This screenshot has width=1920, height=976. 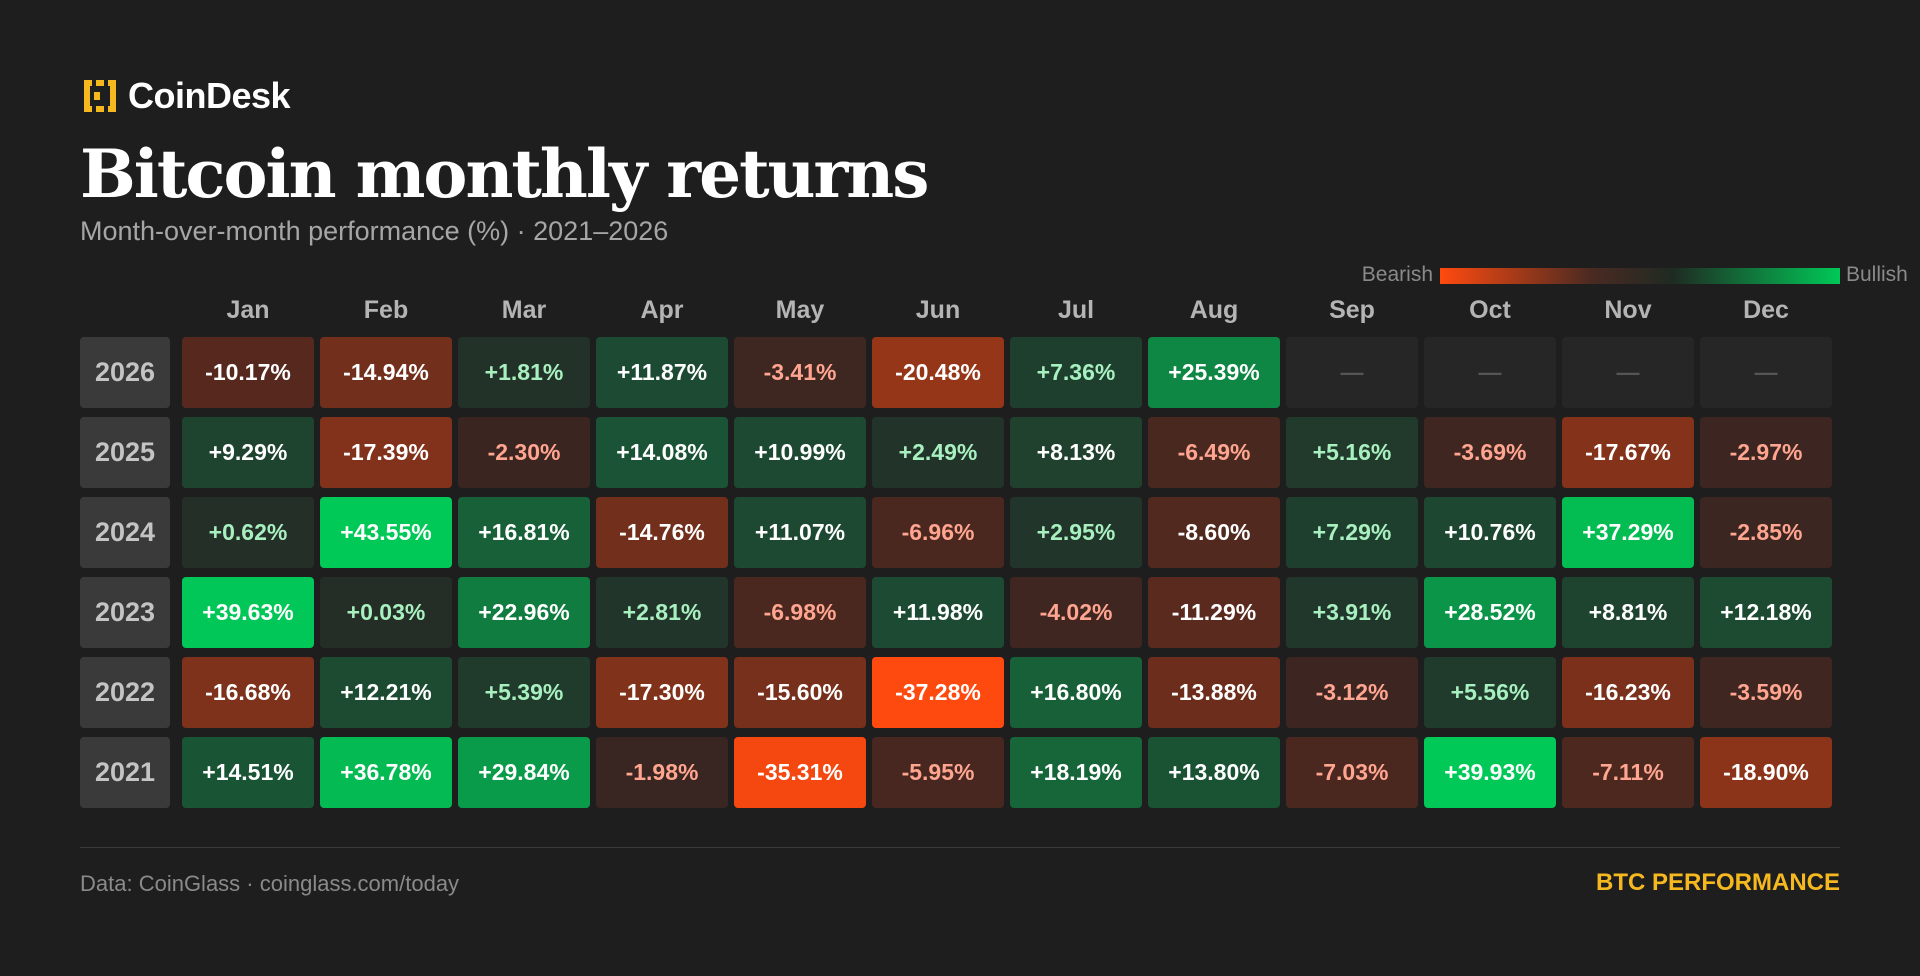 What do you see at coordinates (270, 883) in the screenshot?
I see `footer-source: Data: CoinGlass · coinglass.com/today` at bounding box center [270, 883].